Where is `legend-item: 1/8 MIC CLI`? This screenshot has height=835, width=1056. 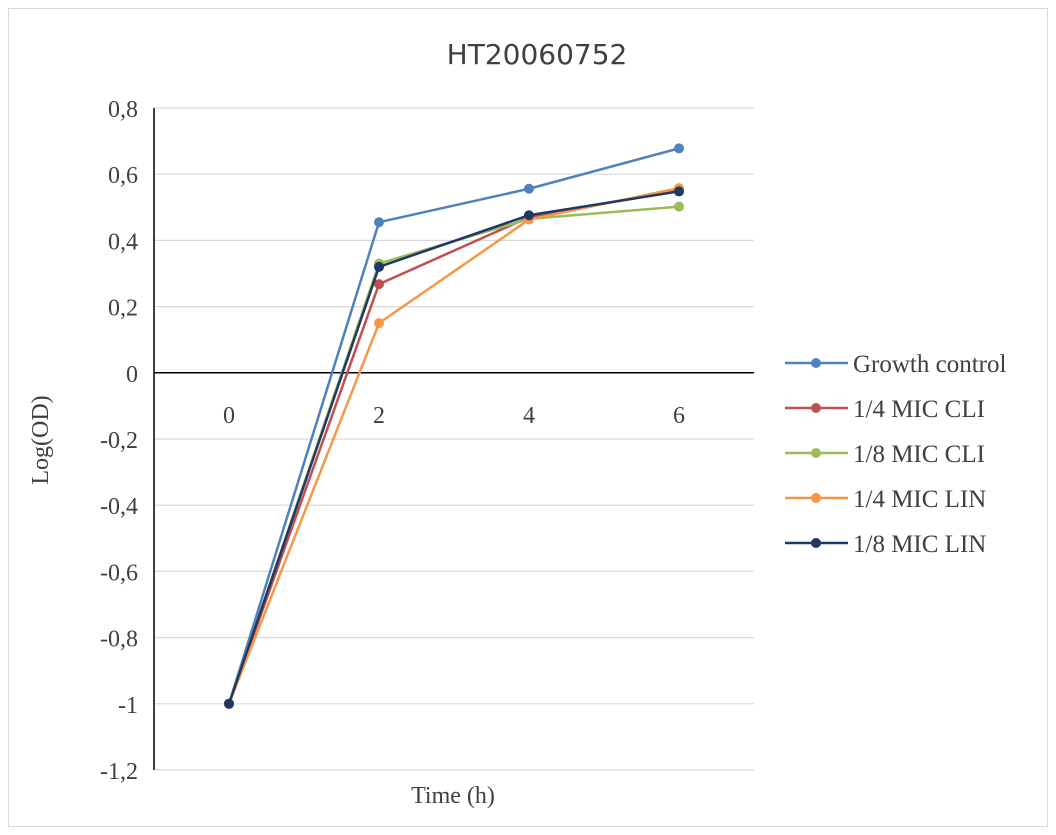 legend-item: 1/8 MIC CLI is located at coordinates (885, 454).